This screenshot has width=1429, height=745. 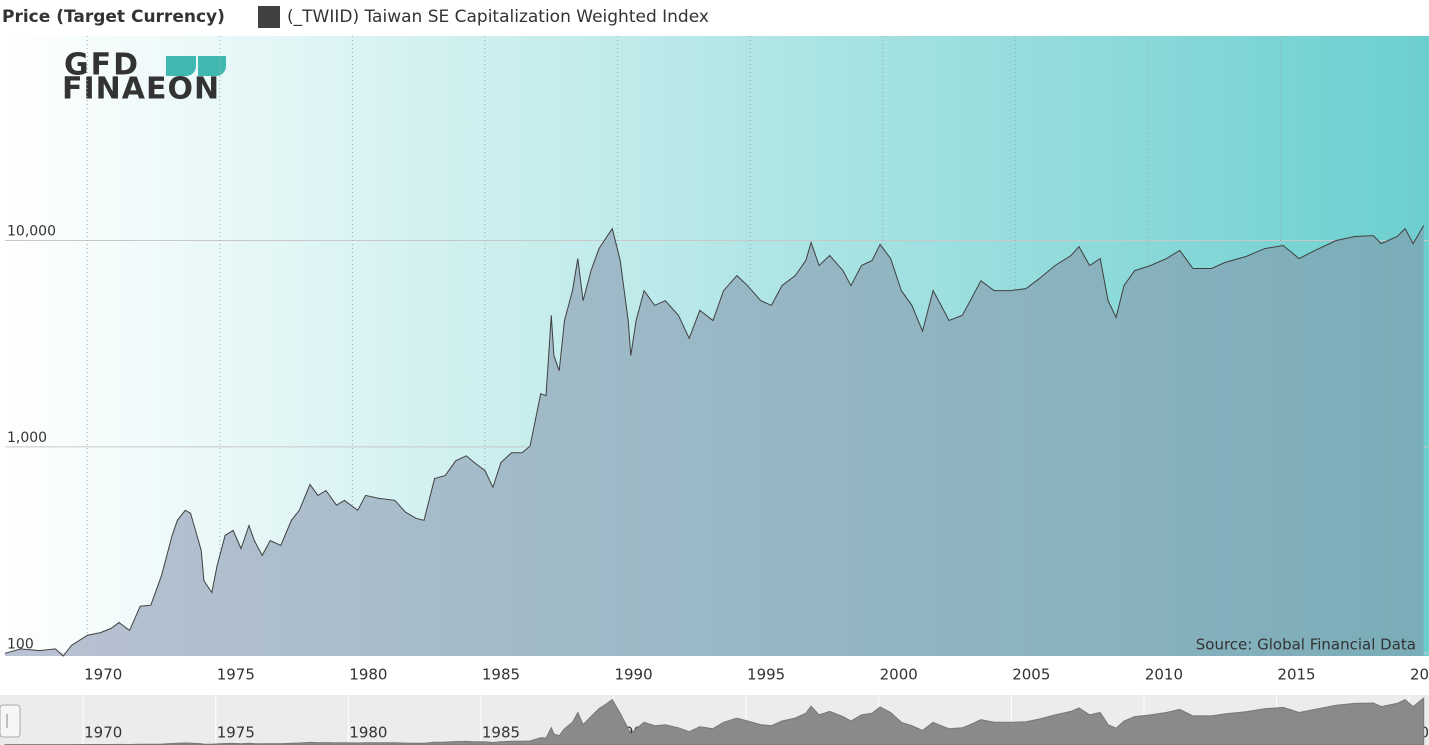 What do you see at coordinates (196, 66) in the screenshot?
I see `logo-leaf` at bounding box center [196, 66].